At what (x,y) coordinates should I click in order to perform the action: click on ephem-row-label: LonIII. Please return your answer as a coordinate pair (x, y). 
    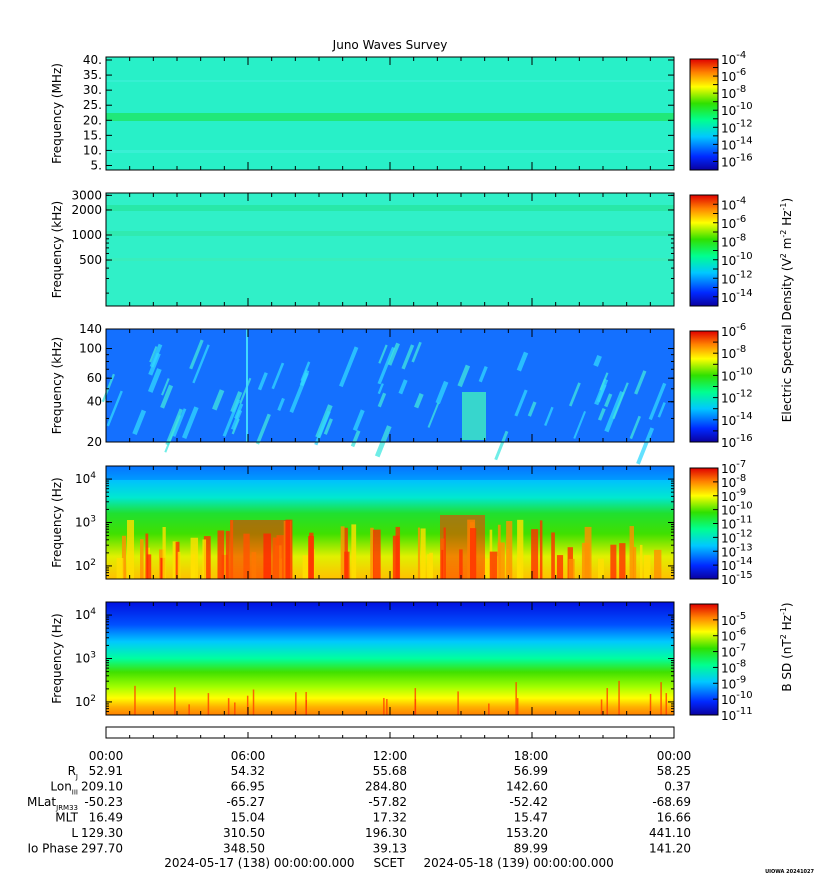
    Looking at the image, I should click on (64, 788).